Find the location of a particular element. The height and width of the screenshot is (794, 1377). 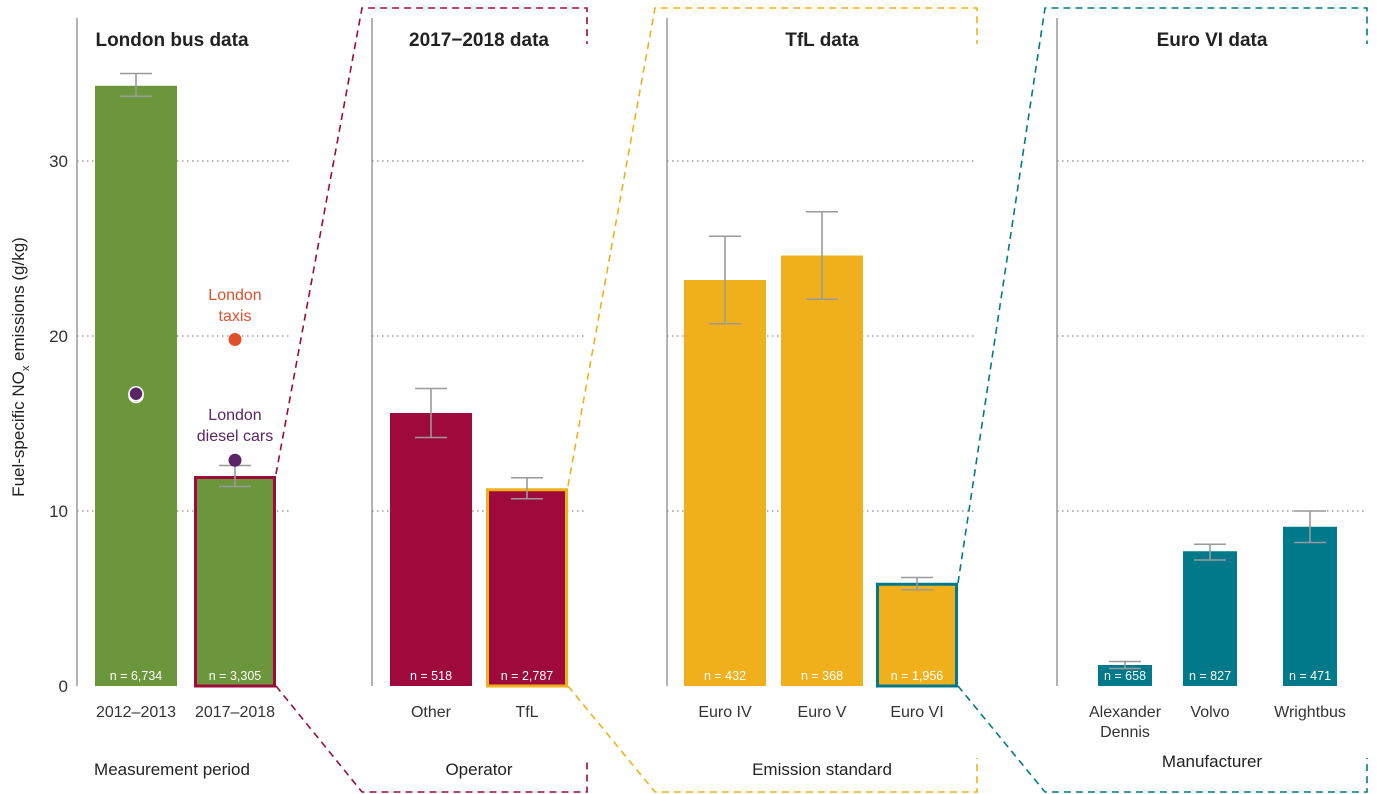

x-tick-label: Euro V is located at coordinates (822, 712).